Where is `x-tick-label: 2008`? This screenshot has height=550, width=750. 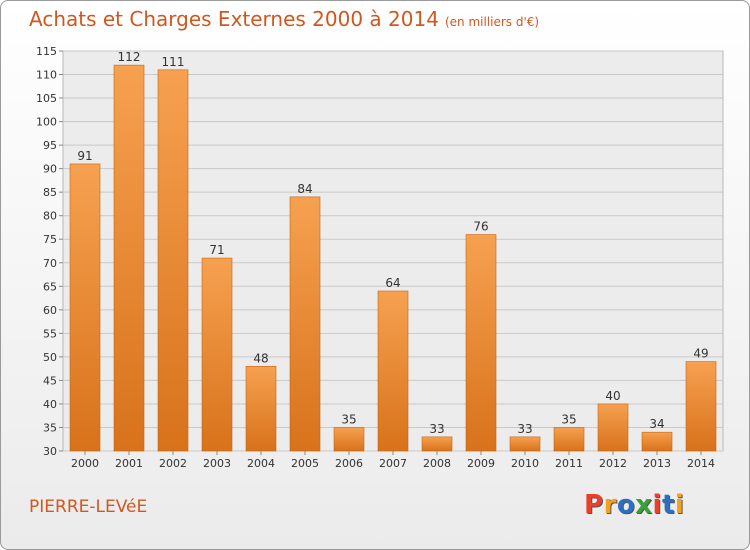
x-tick-label: 2008 is located at coordinates (437, 463).